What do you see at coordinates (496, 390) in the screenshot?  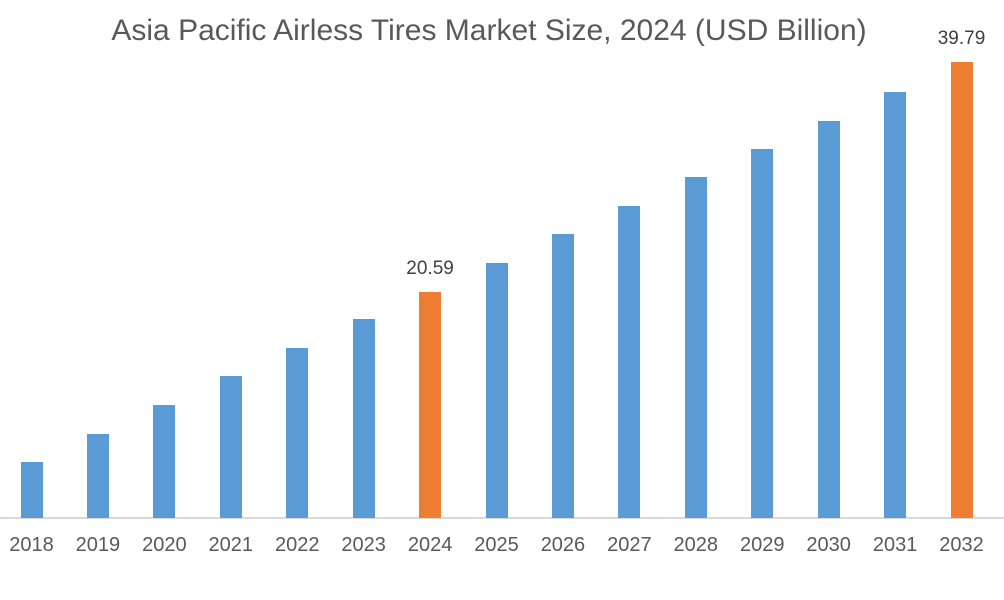 I see `bar-2025` at bounding box center [496, 390].